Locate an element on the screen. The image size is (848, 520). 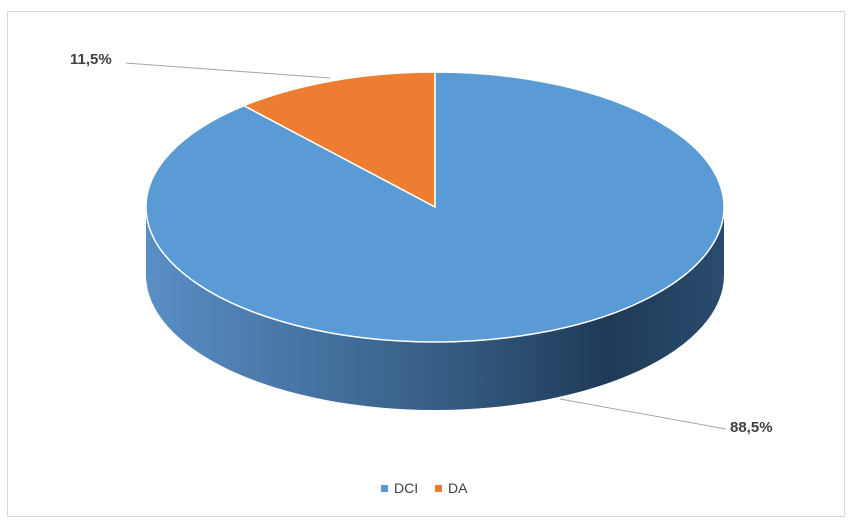
pie-slice-da is located at coordinates (339, 140).